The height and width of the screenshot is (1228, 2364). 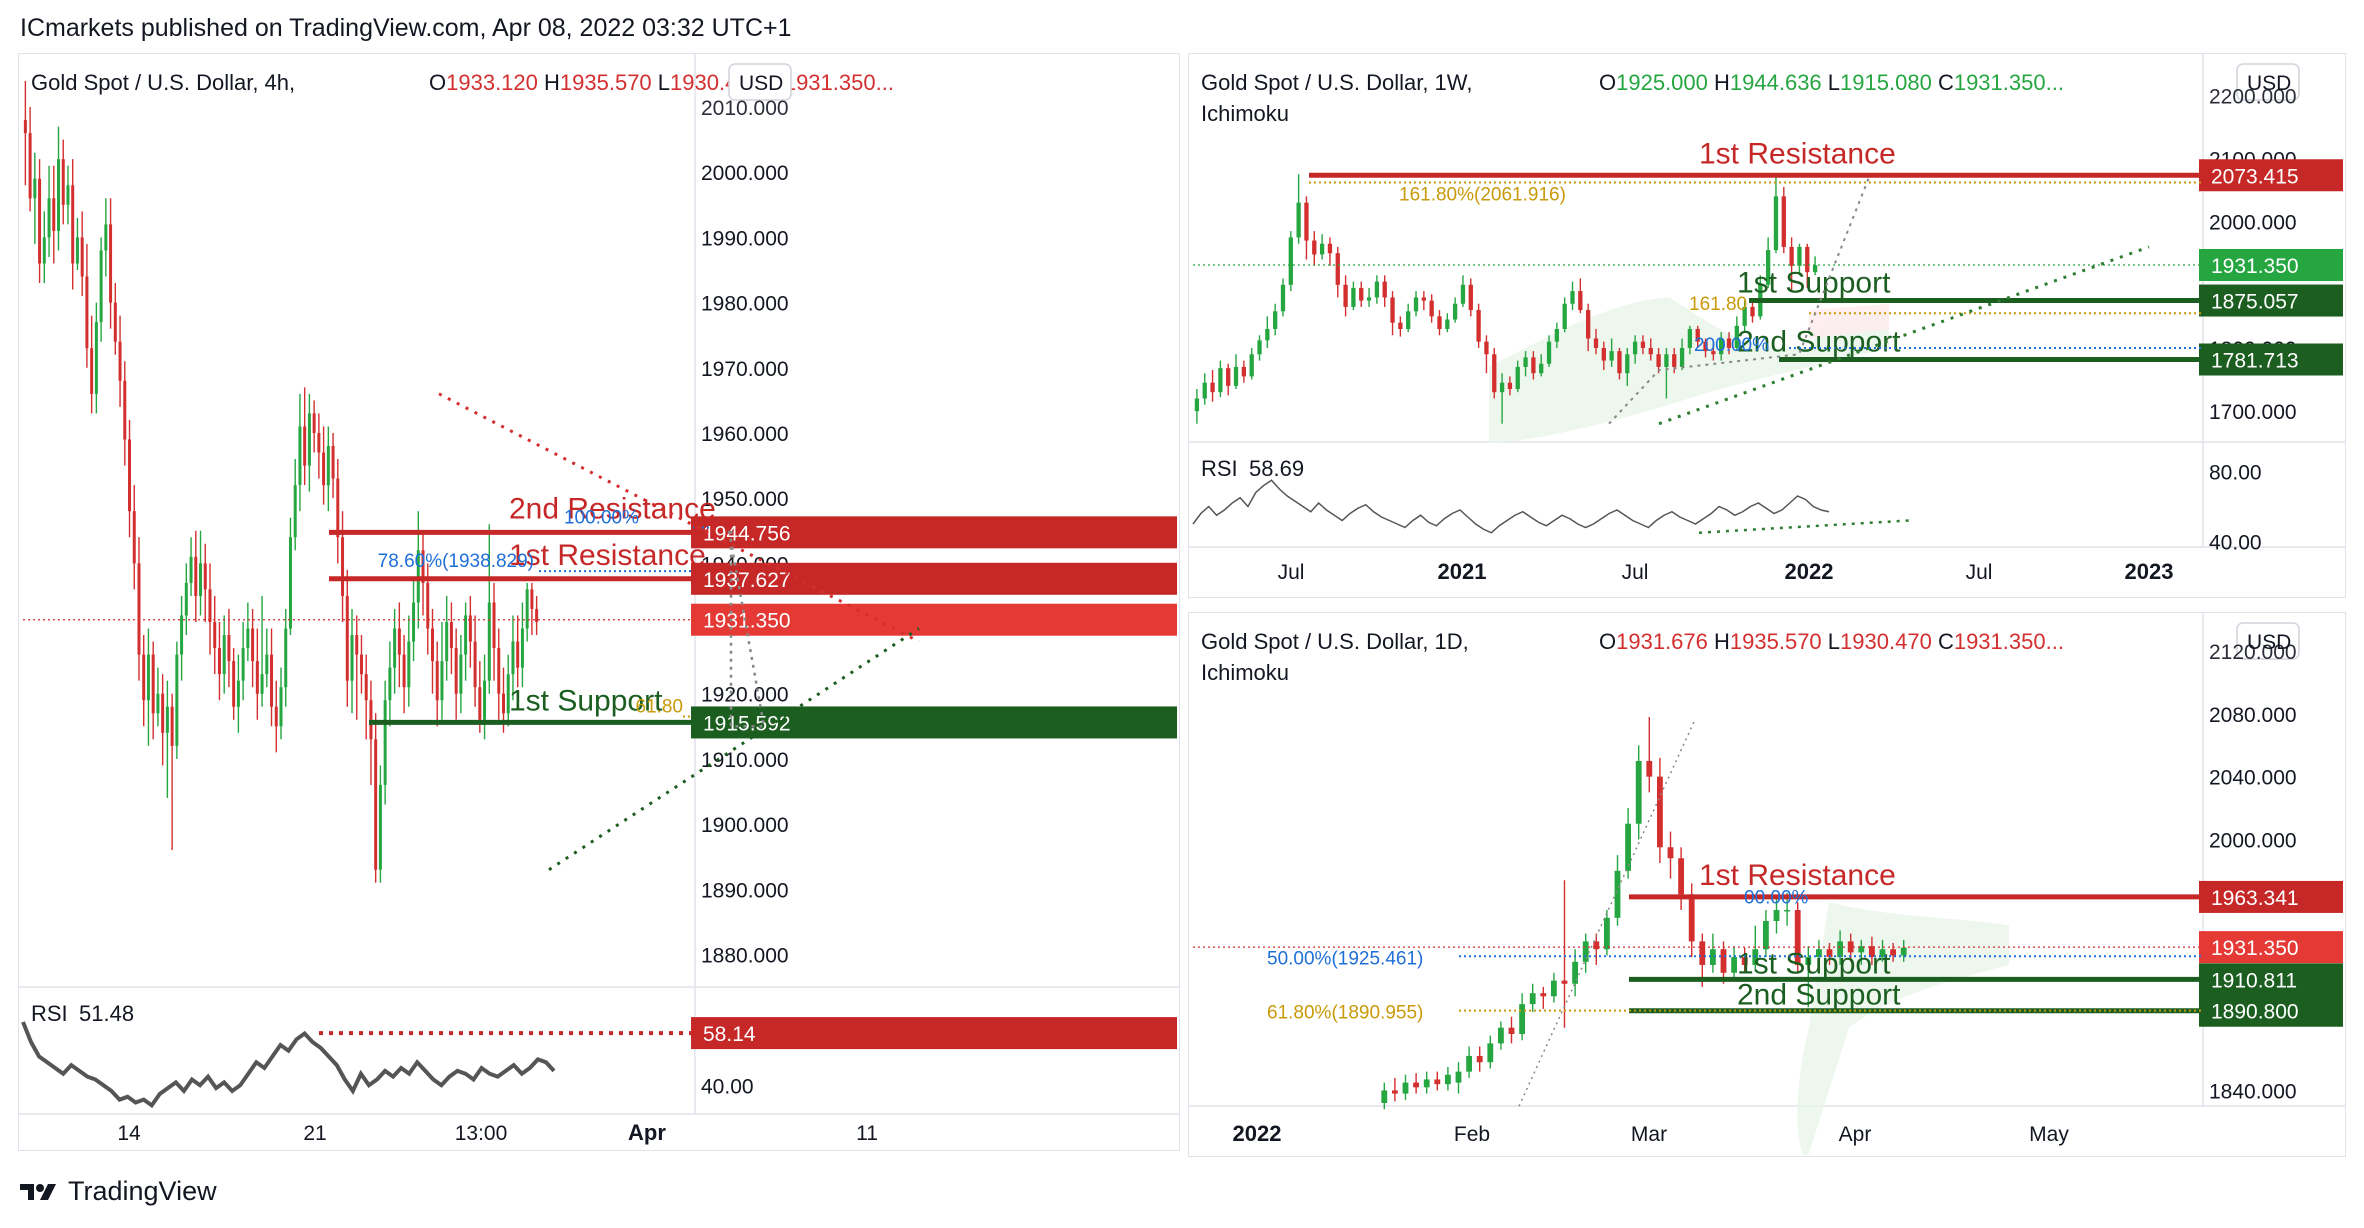 I want to click on footer-brand: TradingView, so click(x=118, y=1191).